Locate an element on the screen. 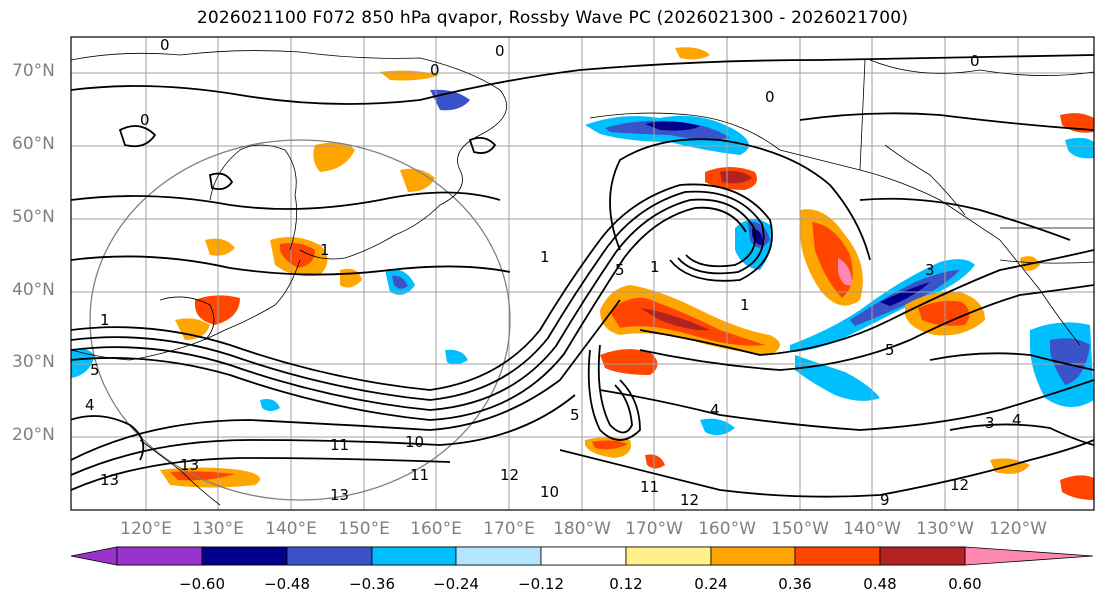 The image size is (1105, 604). lon-label: 120°E is located at coordinates (146, 529).